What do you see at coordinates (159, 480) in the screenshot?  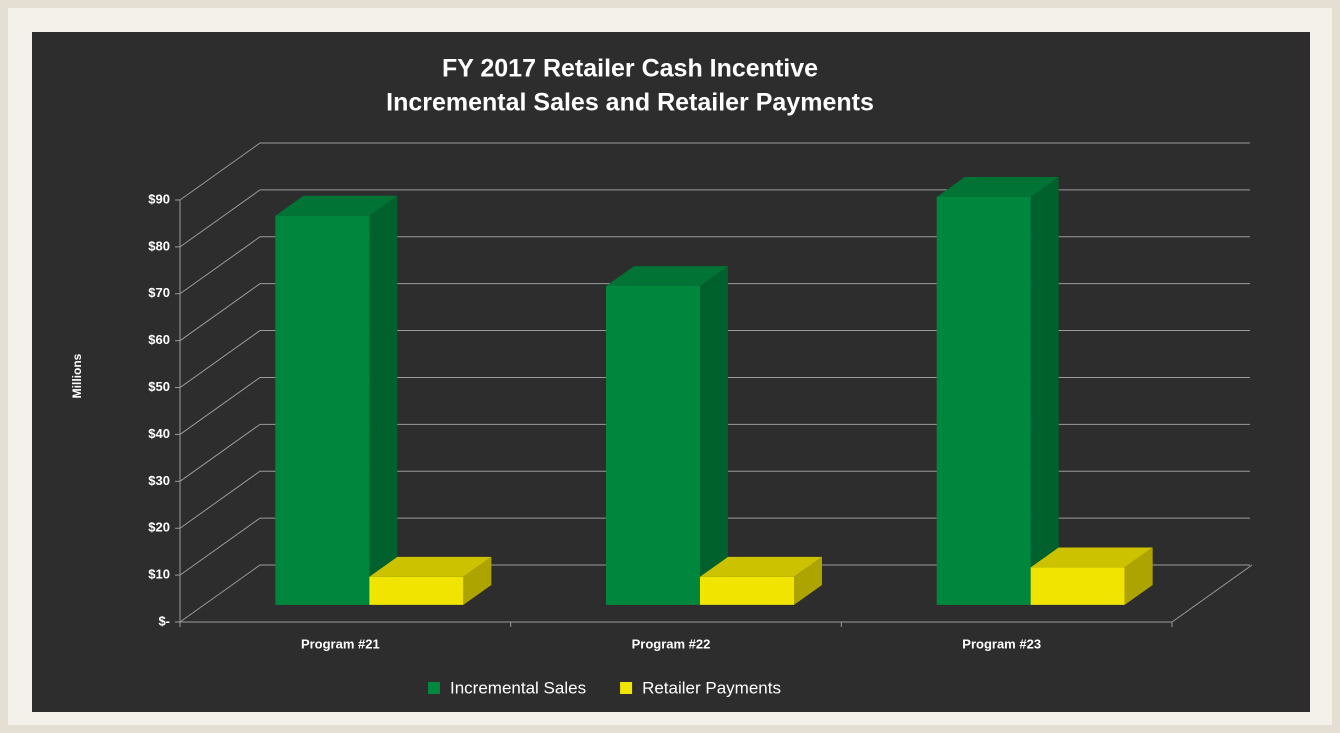 I see `y-tick-label: $30` at bounding box center [159, 480].